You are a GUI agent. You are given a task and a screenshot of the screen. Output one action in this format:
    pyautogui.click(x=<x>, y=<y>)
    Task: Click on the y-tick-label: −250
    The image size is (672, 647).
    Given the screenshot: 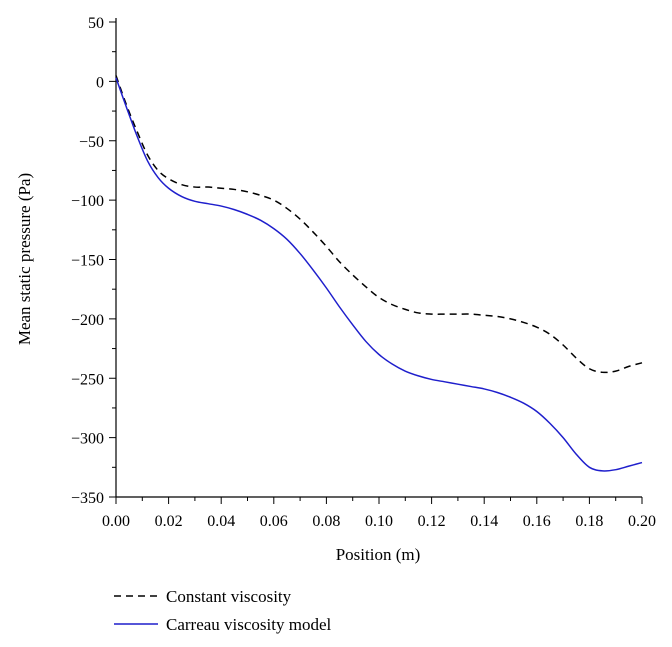 What is the action you would take?
    pyautogui.click(x=87, y=379)
    